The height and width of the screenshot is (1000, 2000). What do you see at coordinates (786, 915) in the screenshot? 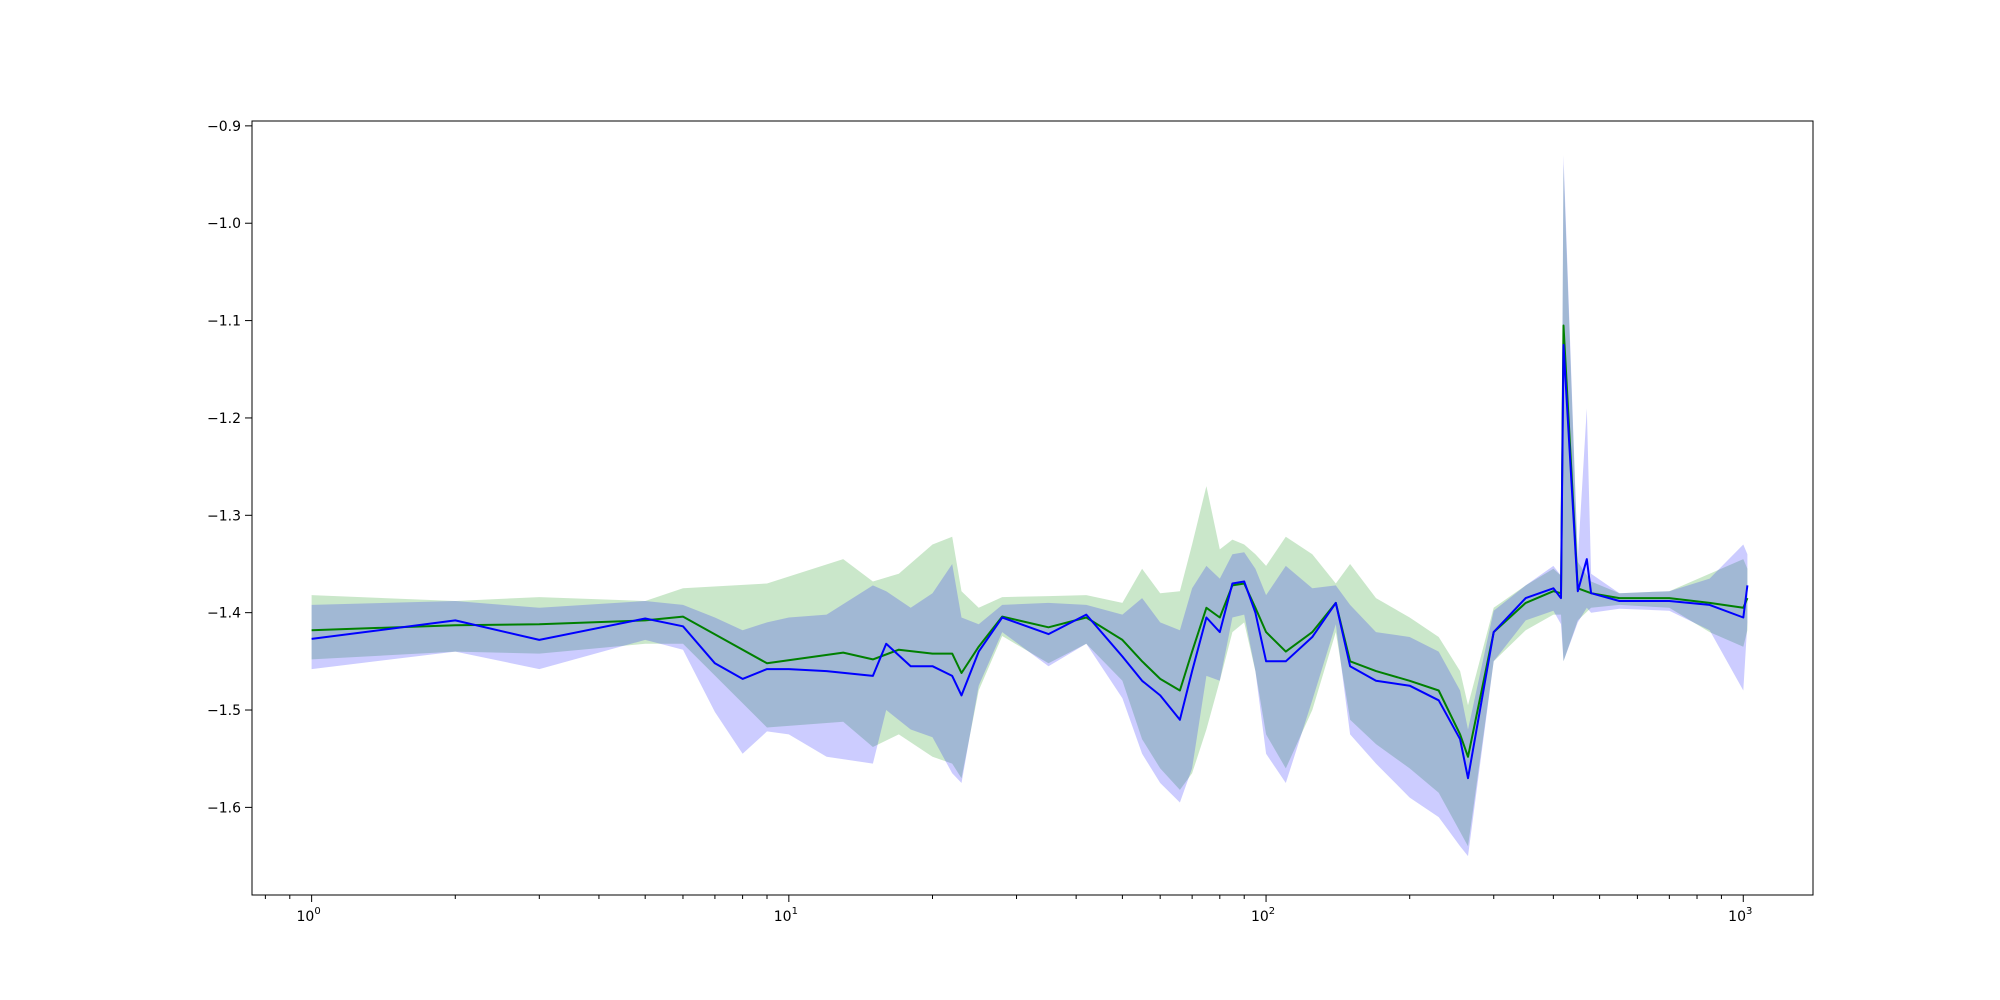
I see `x-tick-label: 10¹` at bounding box center [786, 915].